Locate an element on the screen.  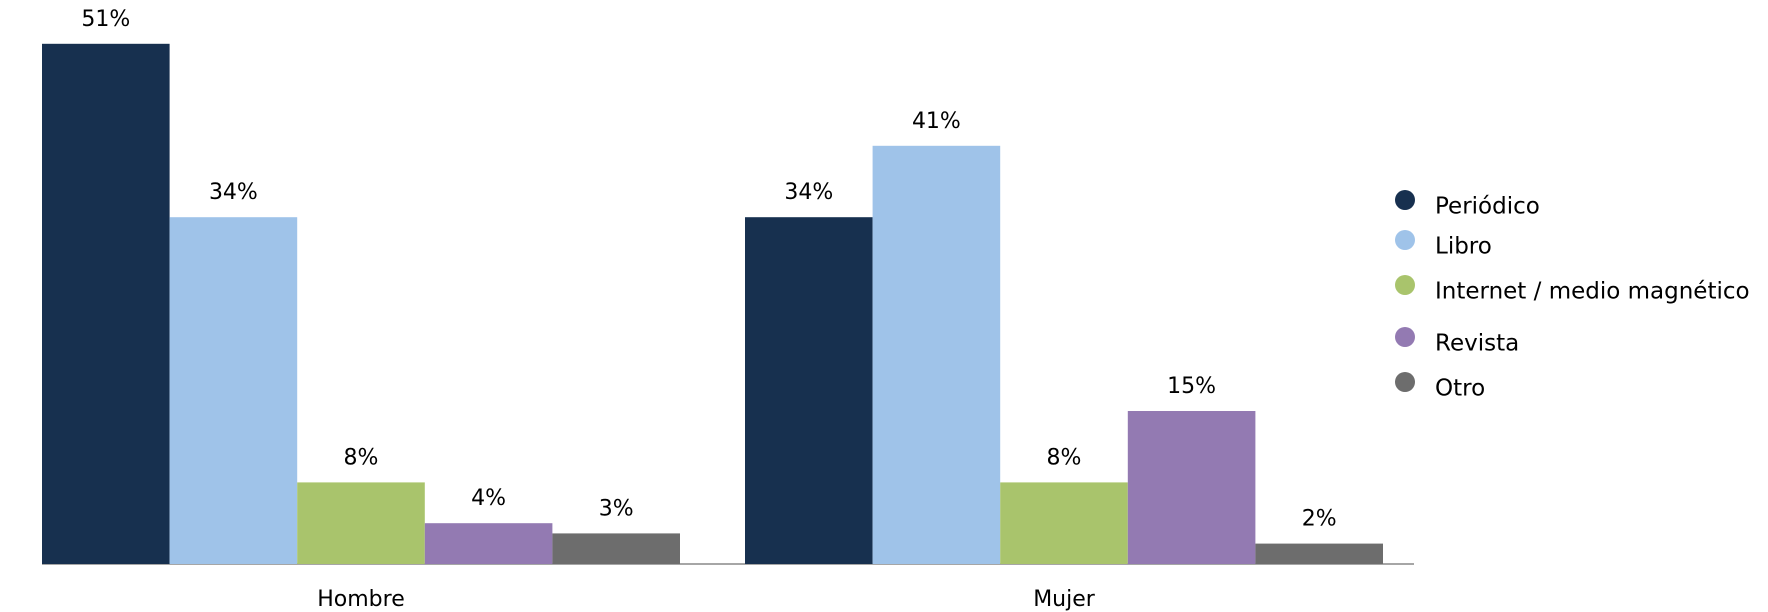
legend-label: Periódico is located at coordinates (1487, 207).